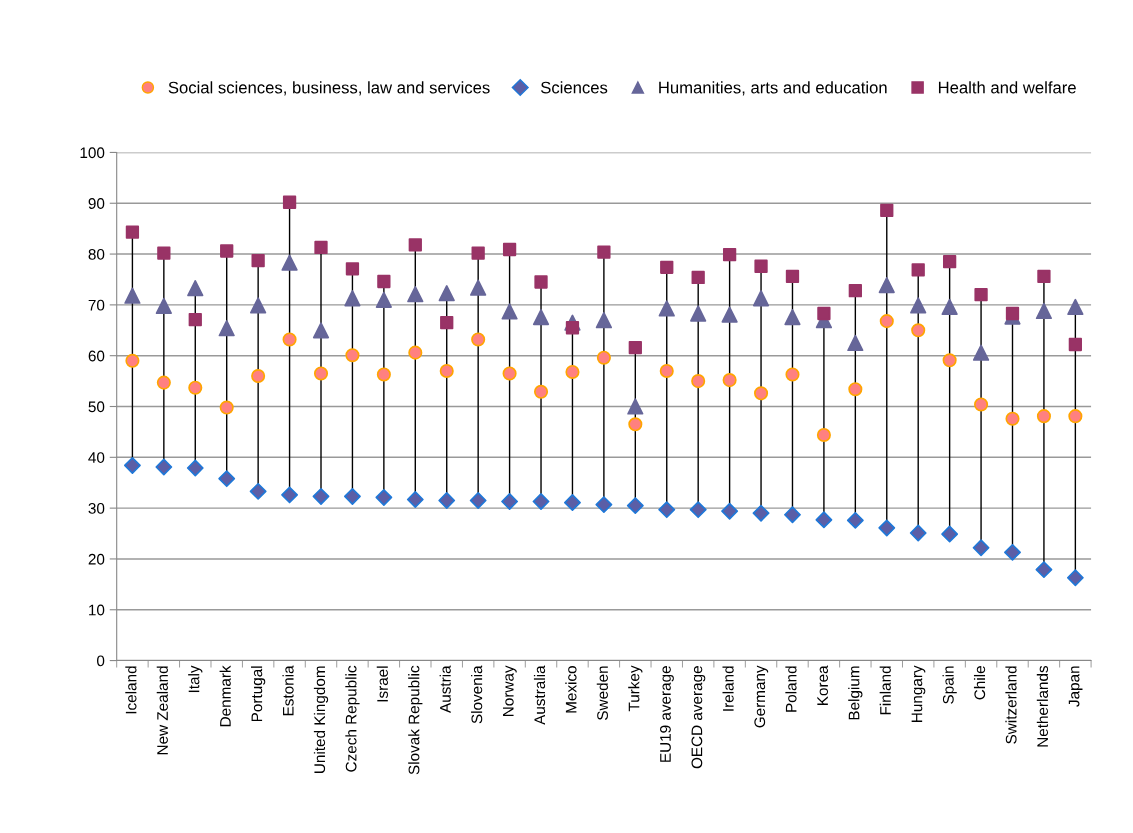 The height and width of the screenshot is (833, 1133). Describe the element at coordinates (329, 88) in the screenshot. I see `legend-label: Social sciences, business, law and services` at that location.